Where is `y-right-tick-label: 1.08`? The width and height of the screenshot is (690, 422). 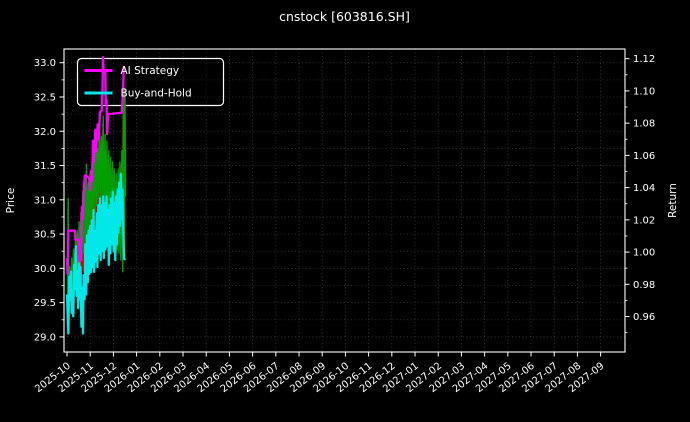
y-right-tick-label: 1.08 is located at coordinates (644, 124).